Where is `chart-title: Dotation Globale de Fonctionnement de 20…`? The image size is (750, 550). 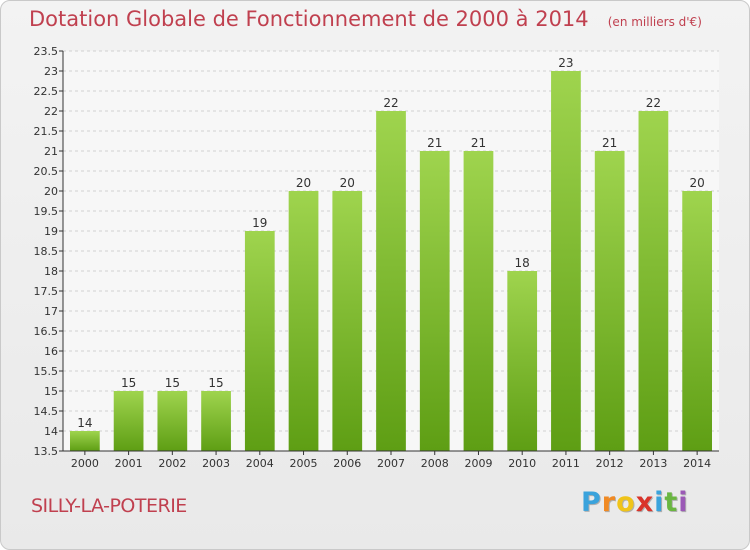 chart-title: Dotation Globale de Fonctionnement de 20… is located at coordinates (309, 19).